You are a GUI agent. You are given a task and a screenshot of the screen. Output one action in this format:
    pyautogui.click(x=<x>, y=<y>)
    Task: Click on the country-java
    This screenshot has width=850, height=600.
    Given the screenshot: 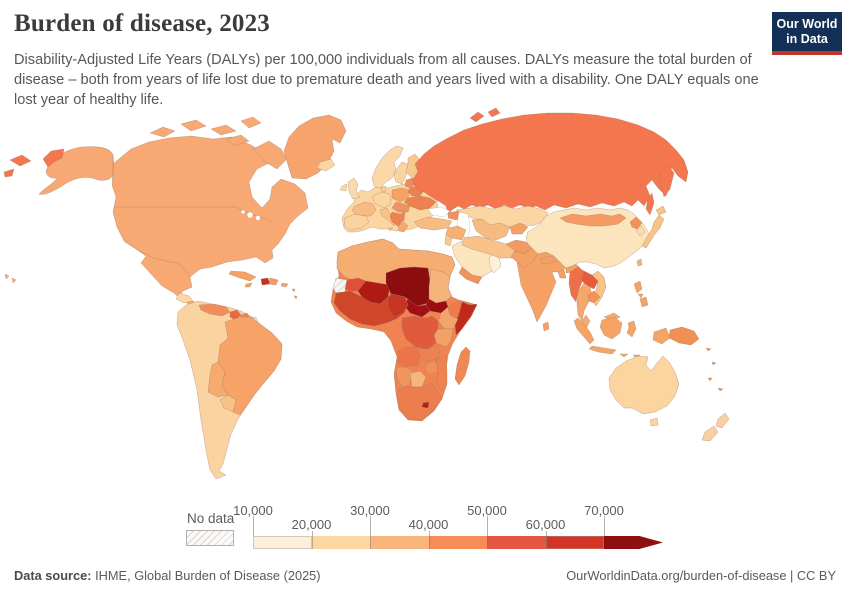 What is the action you would take?
    pyautogui.click(x=602, y=350)
    